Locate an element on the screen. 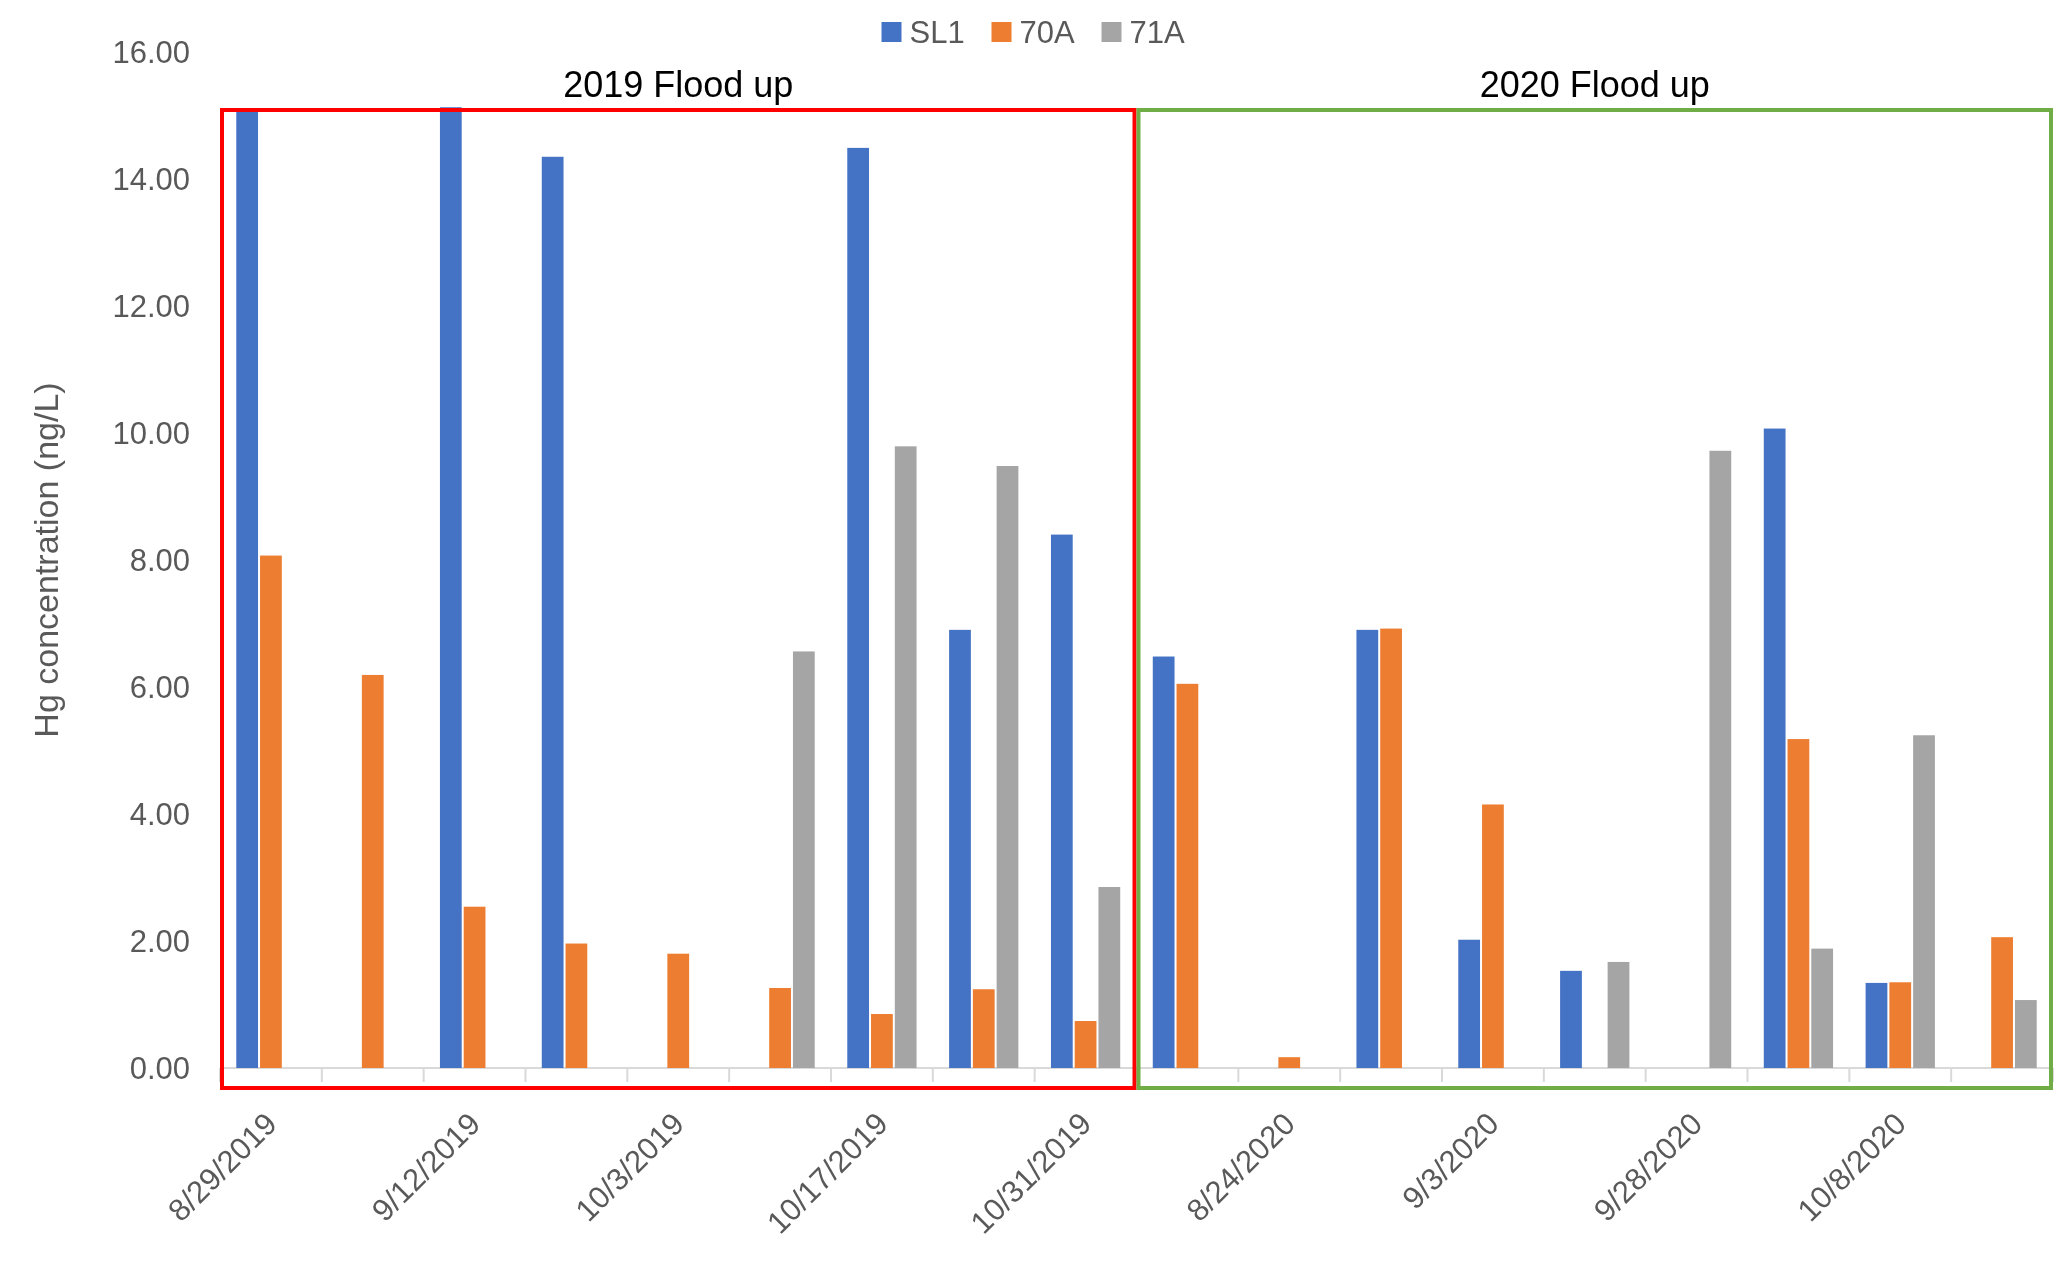 The image size is (2071, 1268). legend-label: 70A is located at coordinates (1047, 32).